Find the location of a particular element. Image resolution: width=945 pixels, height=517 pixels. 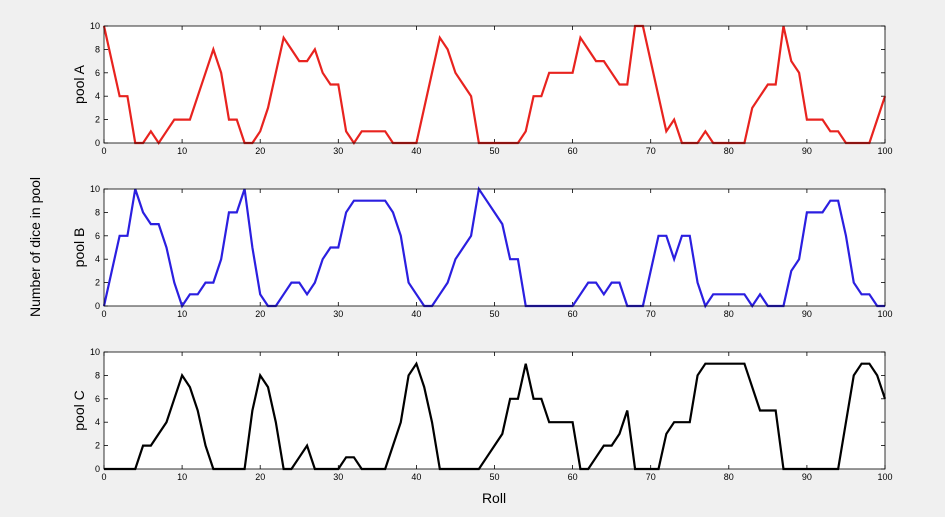

figure-y-label: Number of dice in pool is located at coordinates (35, 247).